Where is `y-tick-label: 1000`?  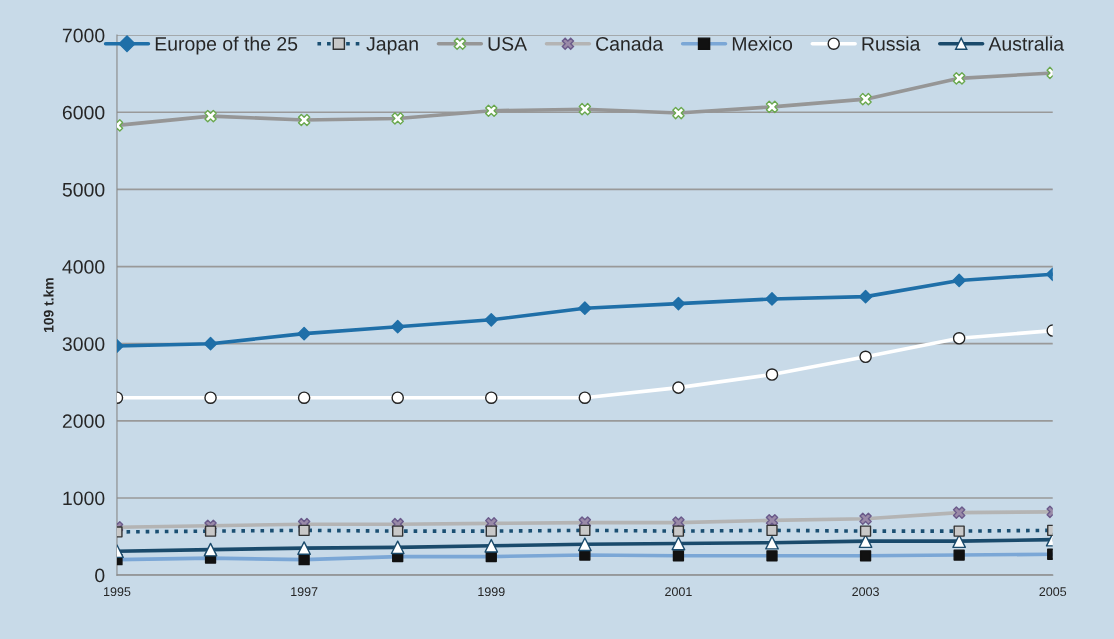
y-tick-label: 1000 is located at coordinates (84, 498).